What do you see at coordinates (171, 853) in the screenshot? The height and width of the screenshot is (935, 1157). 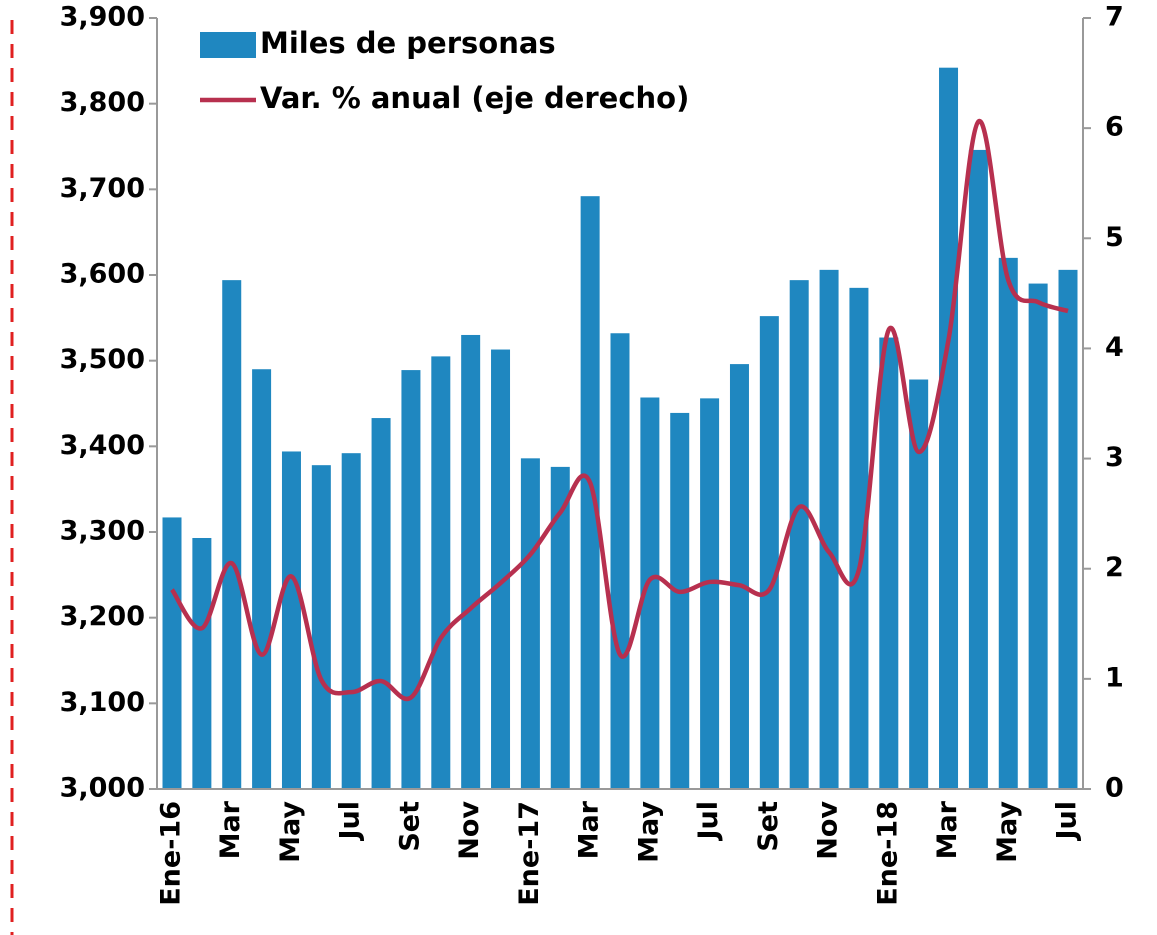 I see `x-tick-label: Ene-16` at bounding box center [171, 853].